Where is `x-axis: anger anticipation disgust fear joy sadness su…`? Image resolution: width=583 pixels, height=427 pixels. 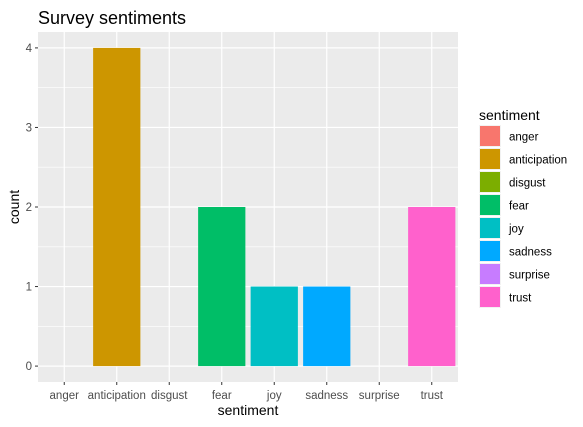 x-axis: anger anticipation disgust fear joy sadness su… is located at coordinates (247, 392).